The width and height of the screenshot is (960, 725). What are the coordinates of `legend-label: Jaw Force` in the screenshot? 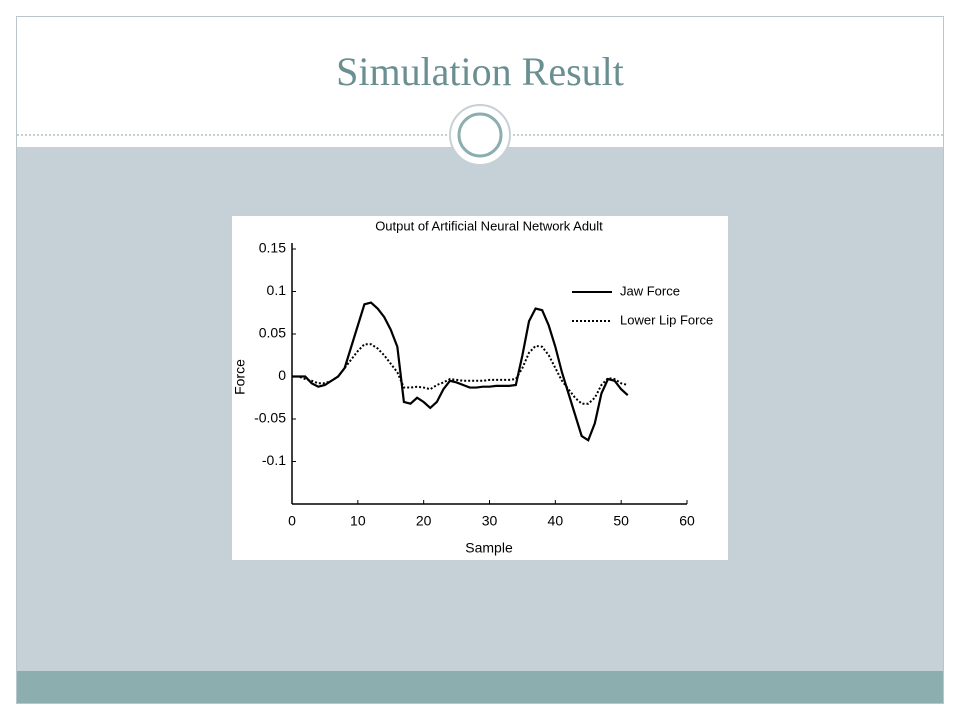 It's located at (650, 290).